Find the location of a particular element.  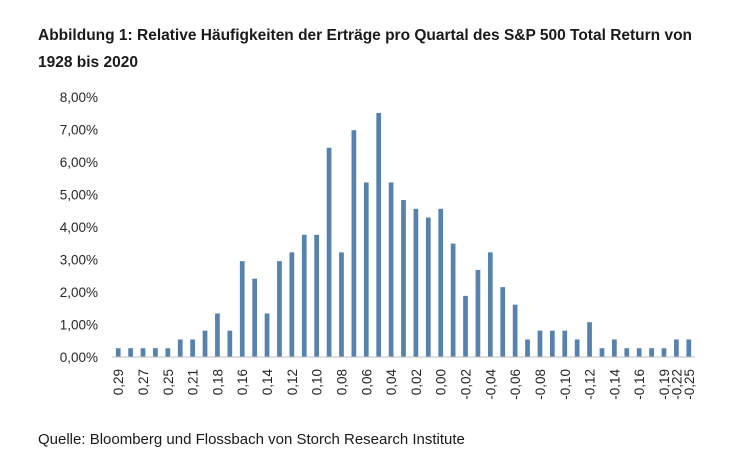

x-tick-label: 0,25 is located at coordinates (168, 382).